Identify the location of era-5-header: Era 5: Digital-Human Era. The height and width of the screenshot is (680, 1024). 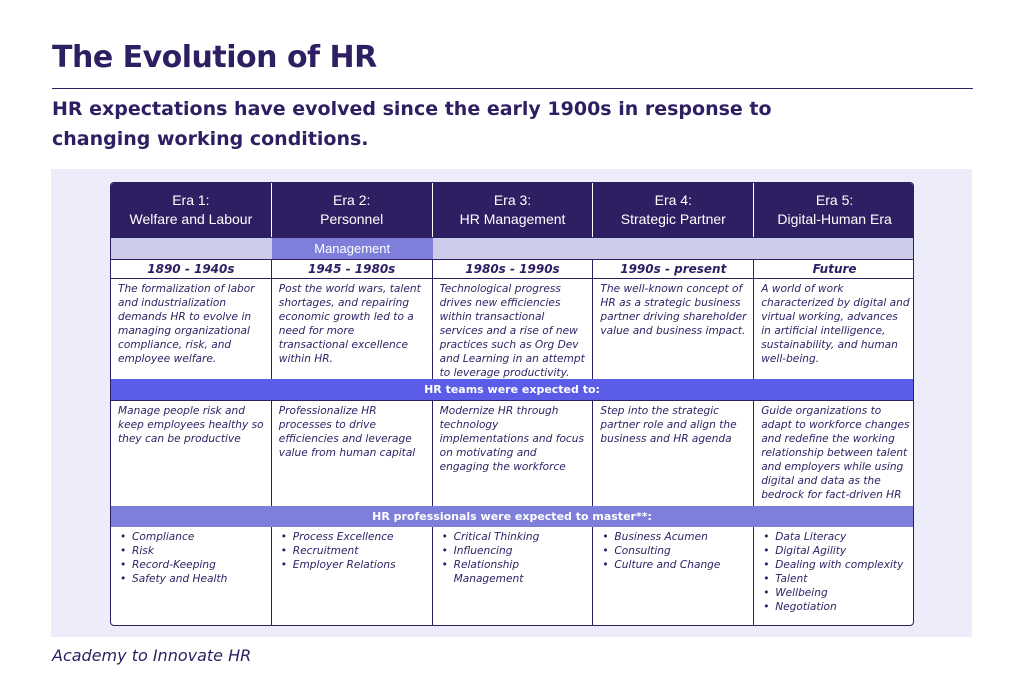
(833, 210).